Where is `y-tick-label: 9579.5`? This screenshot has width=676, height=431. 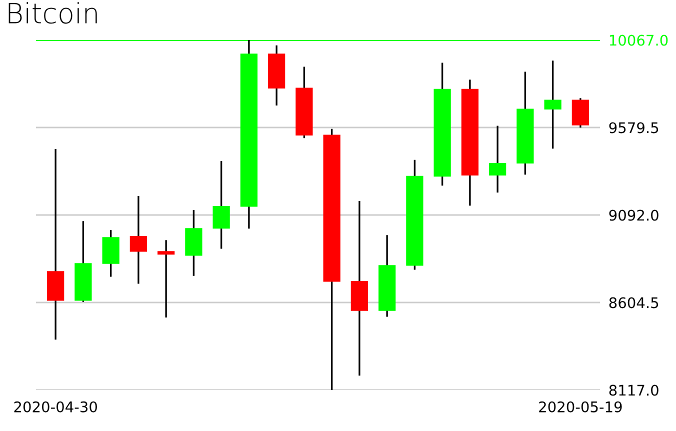 y-tick-label: 9579.5 is located at coordinates (633, 128).